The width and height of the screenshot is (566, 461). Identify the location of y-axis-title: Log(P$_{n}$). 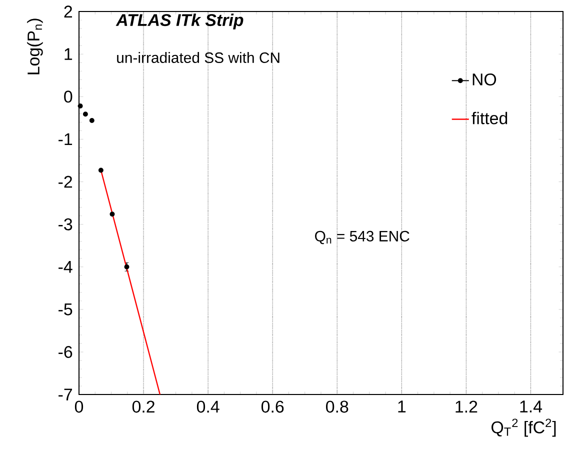
(35, 46).